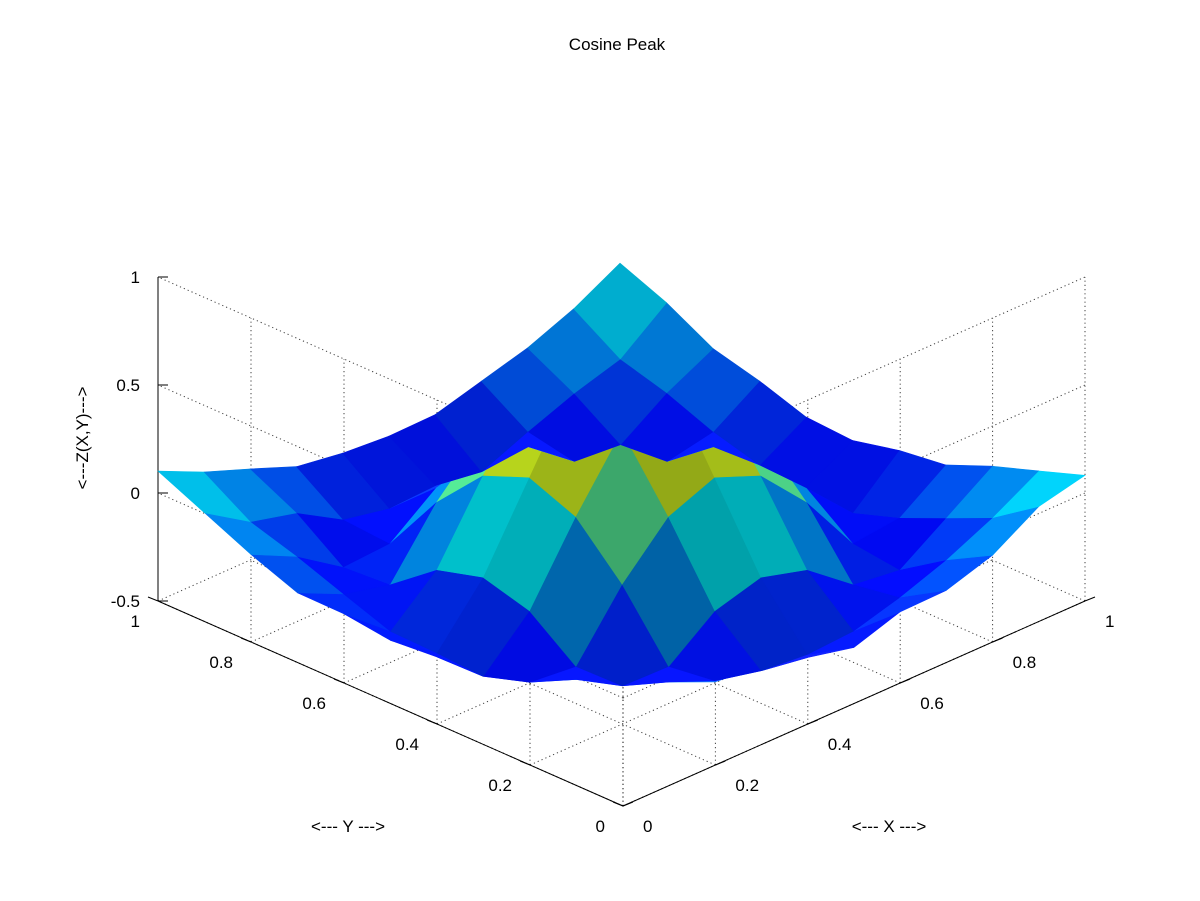 The image size is (1200, 901). I want to click on y-axis-label: <--- Y --->, so click(348, 826).